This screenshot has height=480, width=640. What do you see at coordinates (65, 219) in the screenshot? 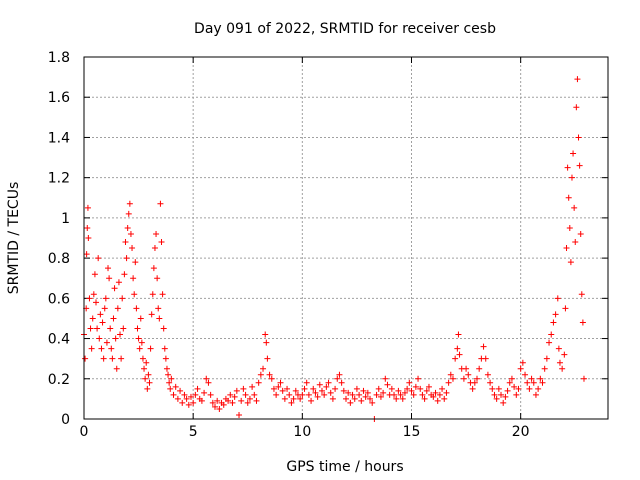
I see `y-tick-label: 1` at bounding box center [65, 219].